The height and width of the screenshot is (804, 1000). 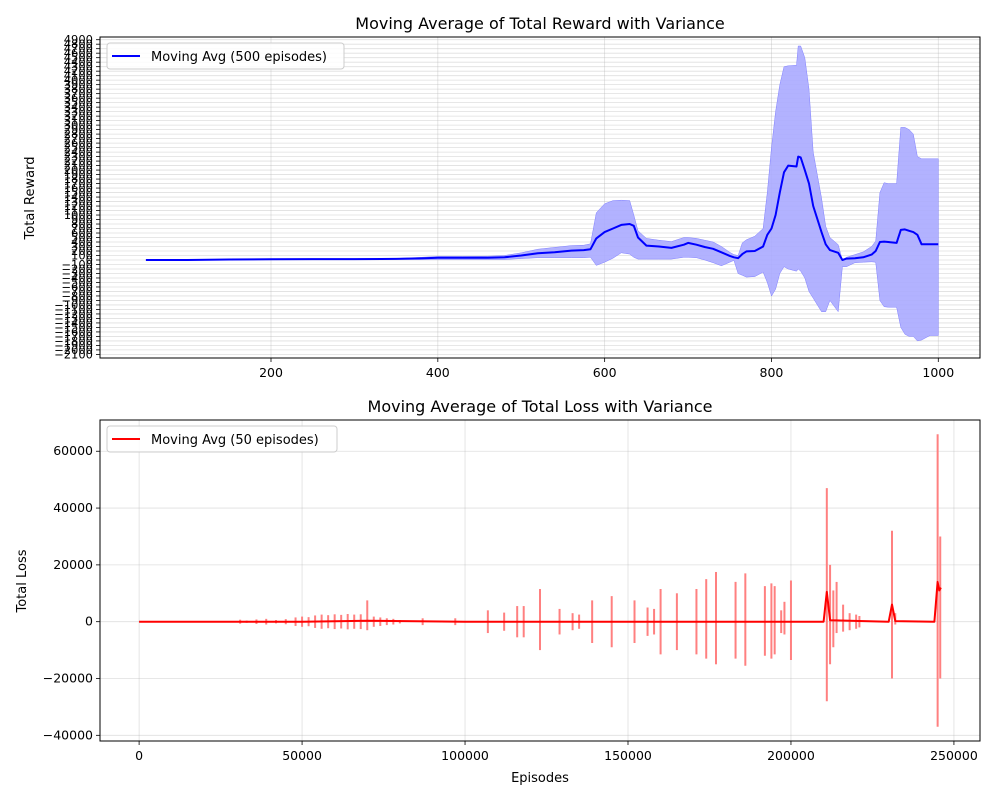 I want to click on loss-line-layer, so click(x=540, y=601).